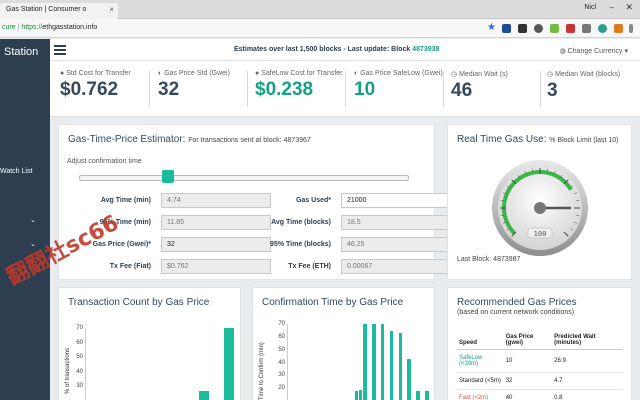  What do you see at coordinates (631, 28) in the screenshot?
I see `menu-icon` at bounding box center [631, 28].